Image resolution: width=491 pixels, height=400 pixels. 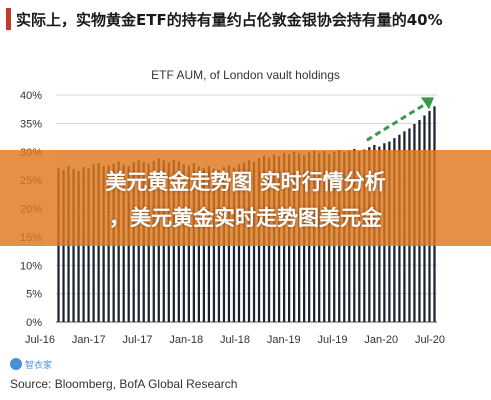 I want to click on x-tick-label: Jan-20, so click(x=381, y=340).